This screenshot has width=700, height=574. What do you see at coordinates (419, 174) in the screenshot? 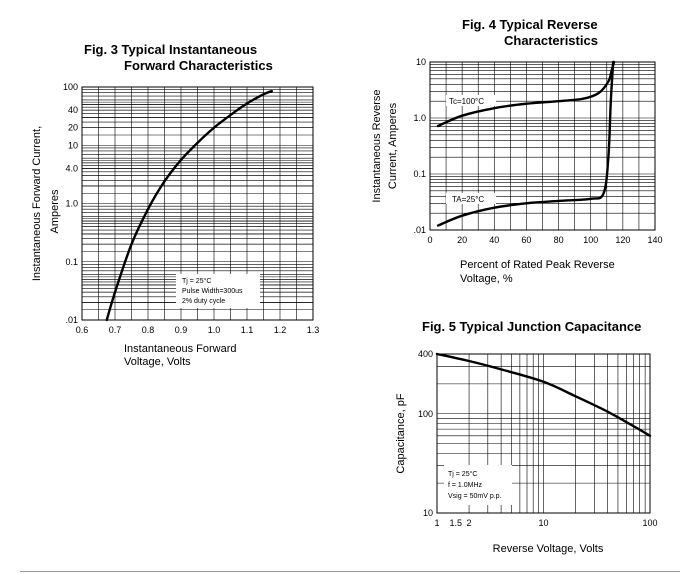
I see `fig4-ytick-label: 0.1` at bounding box center [419, 174].